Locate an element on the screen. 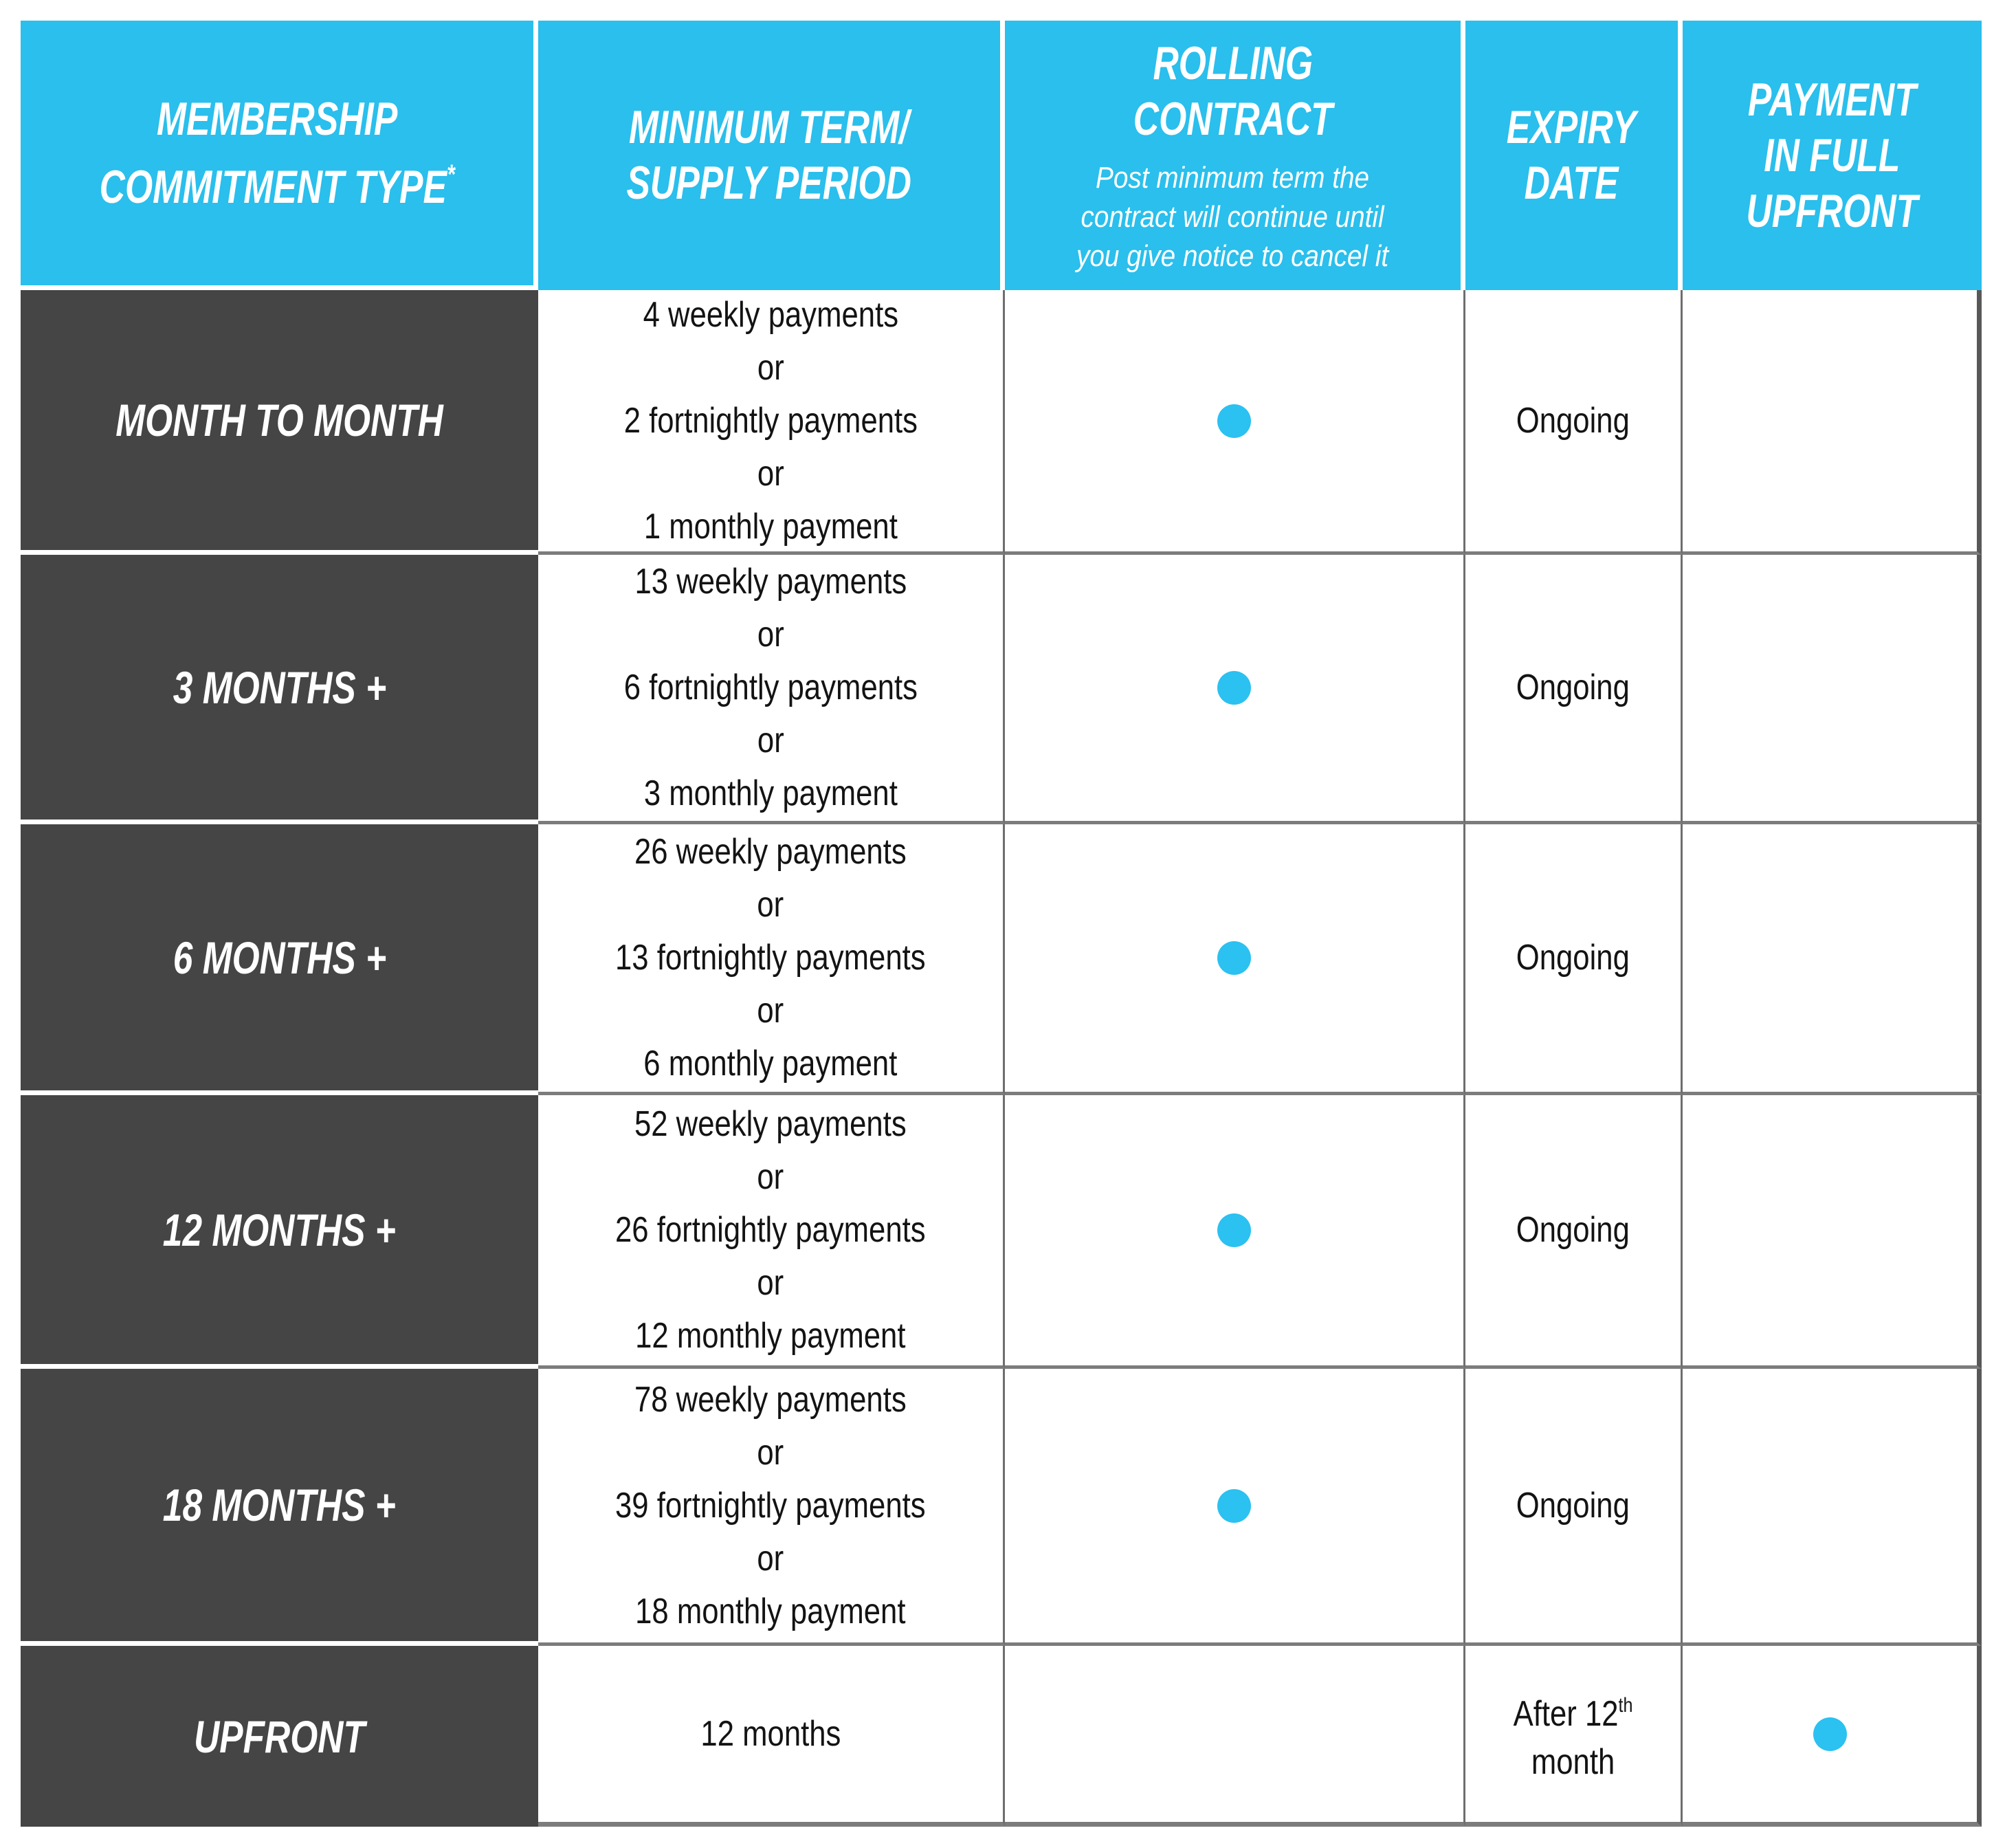  term-line: 1 monthly payment is located at coordinates (770, 526).